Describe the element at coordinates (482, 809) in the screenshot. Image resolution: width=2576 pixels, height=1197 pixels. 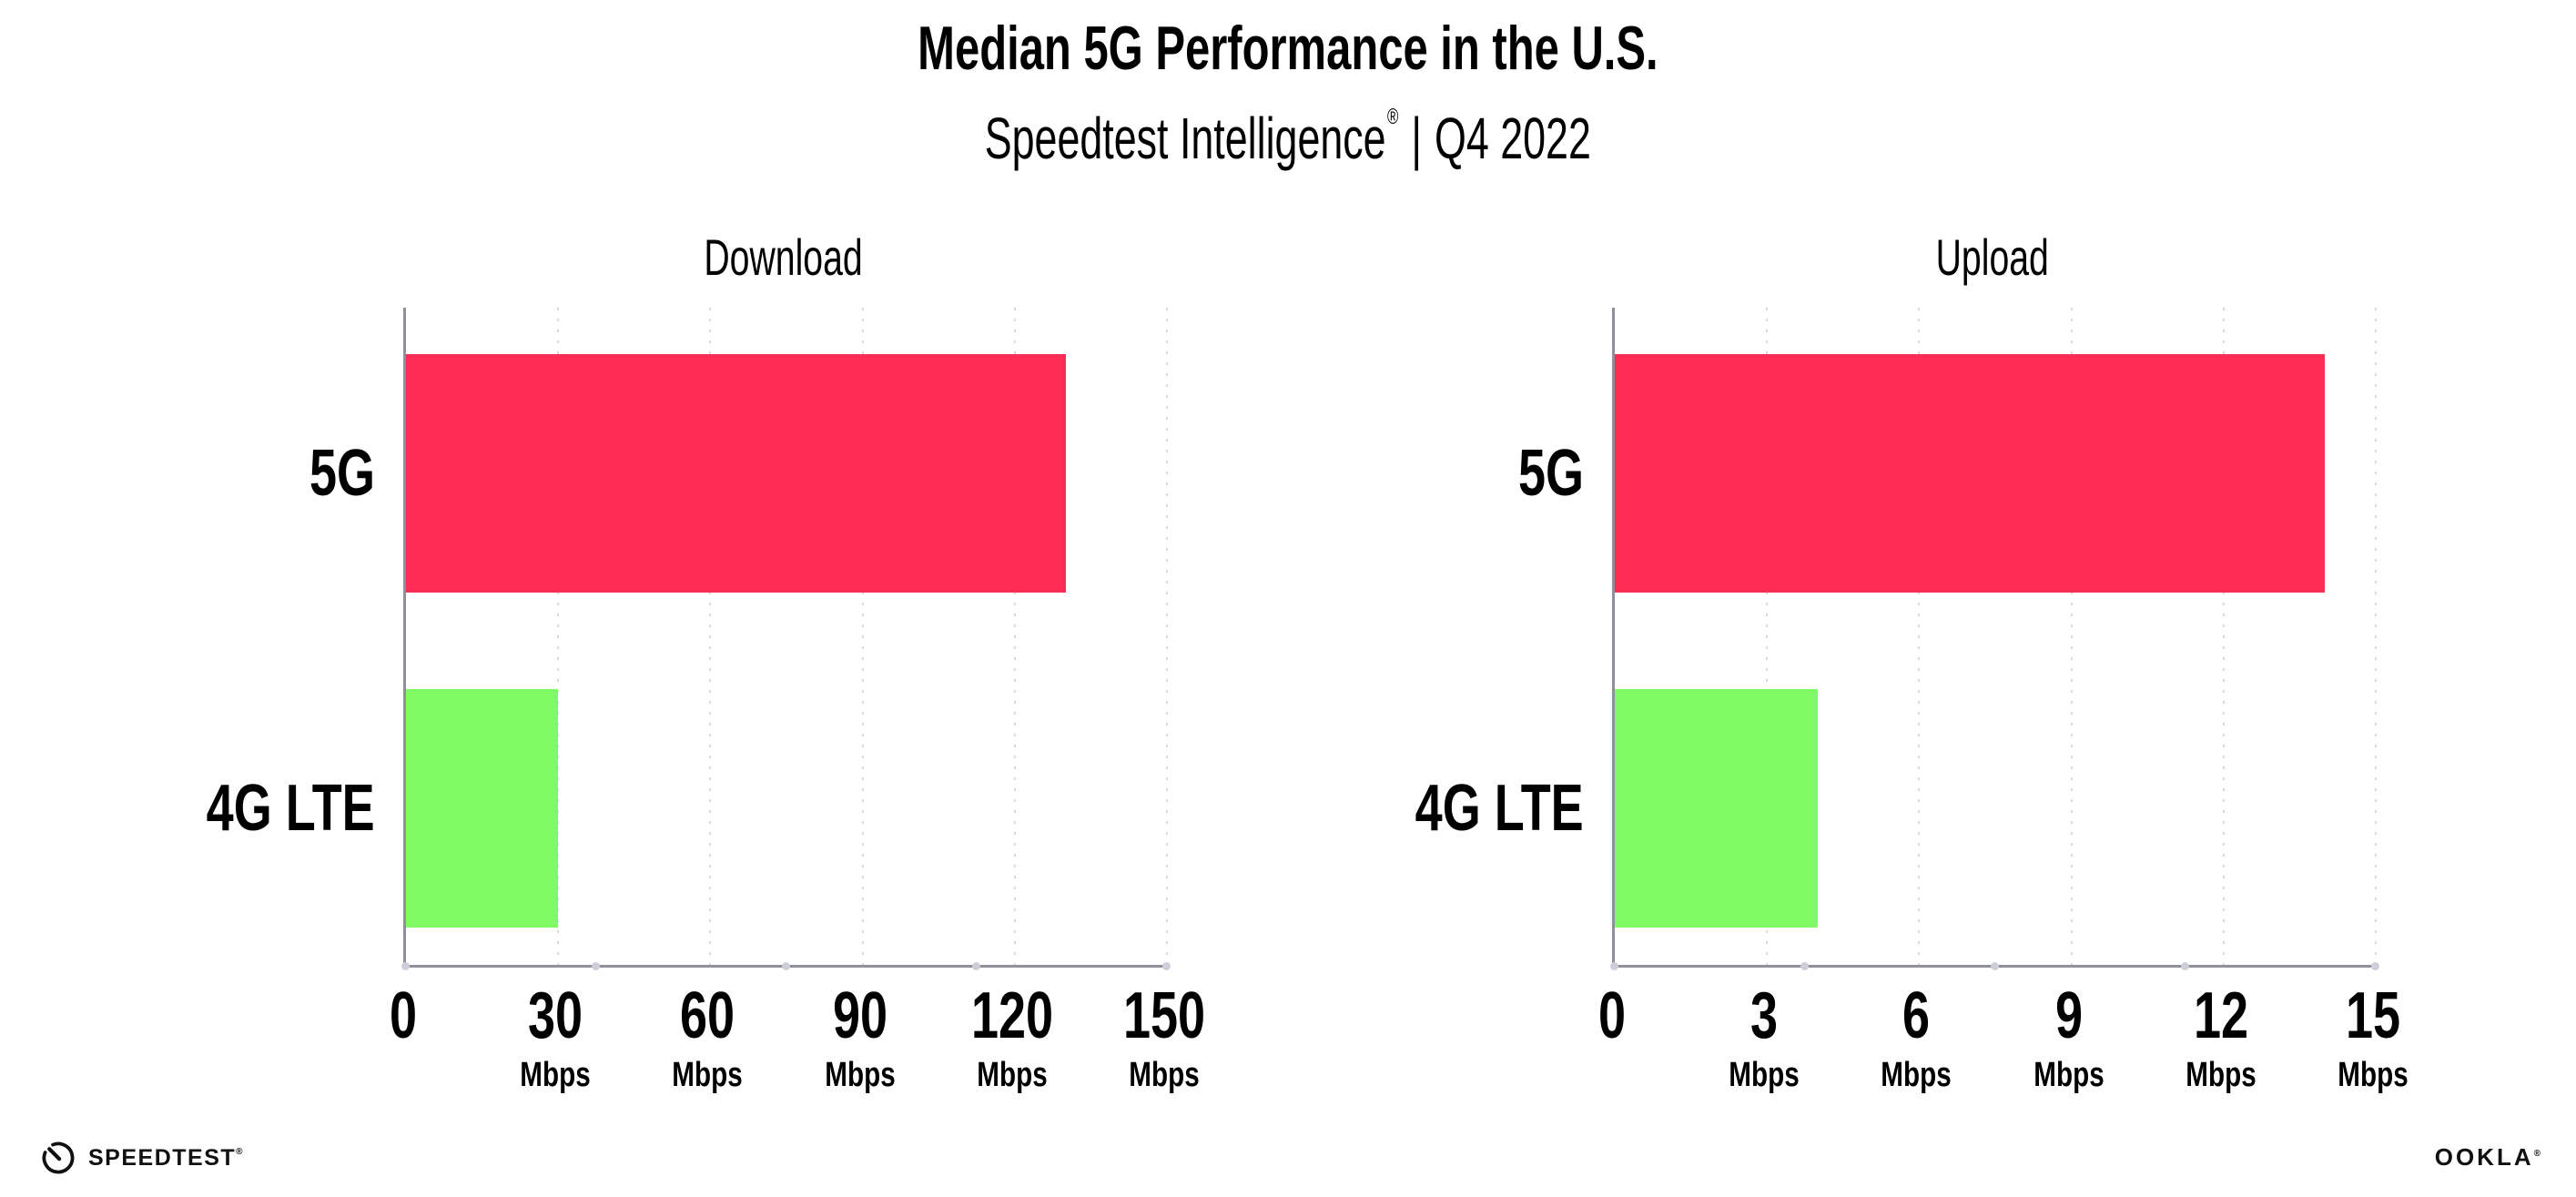
I see `bar-4g-lte-download` at that location.